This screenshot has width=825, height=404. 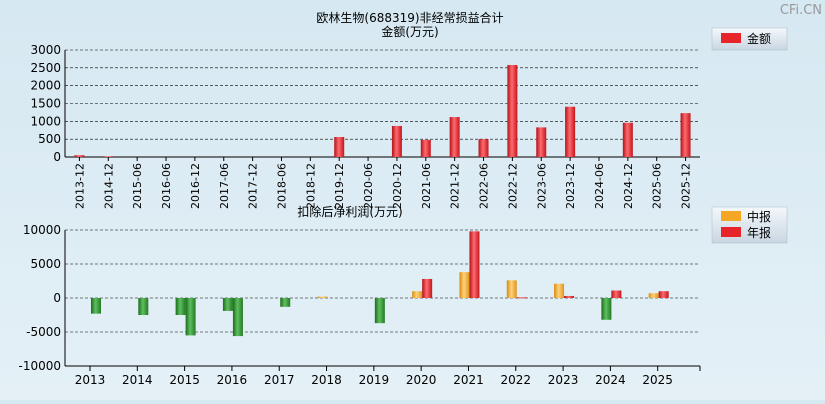 What do you see at coordinates (409, 31) in the screenshot?
I see `chart1-ylabel: 金额(万元)` at bounding box center [409, 31].